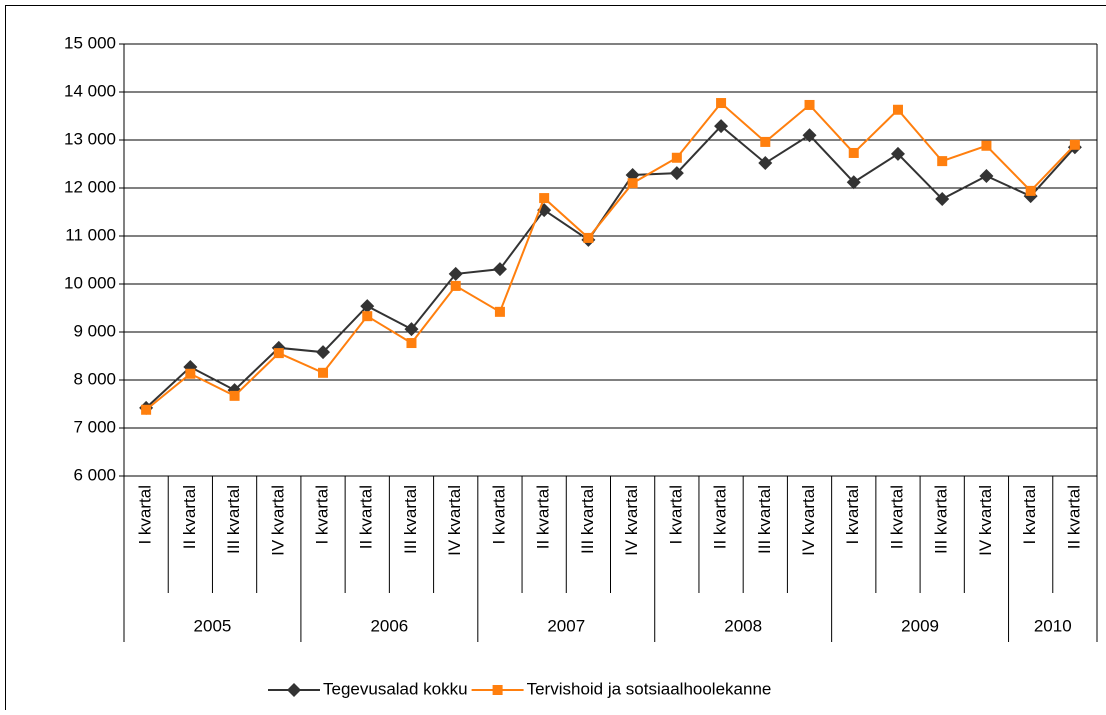 The image size is (1106, 715). What do you see at coordinates (920, 625) in the screenshot?
I see `year-label: 2009` at bounding box center [920, 625].